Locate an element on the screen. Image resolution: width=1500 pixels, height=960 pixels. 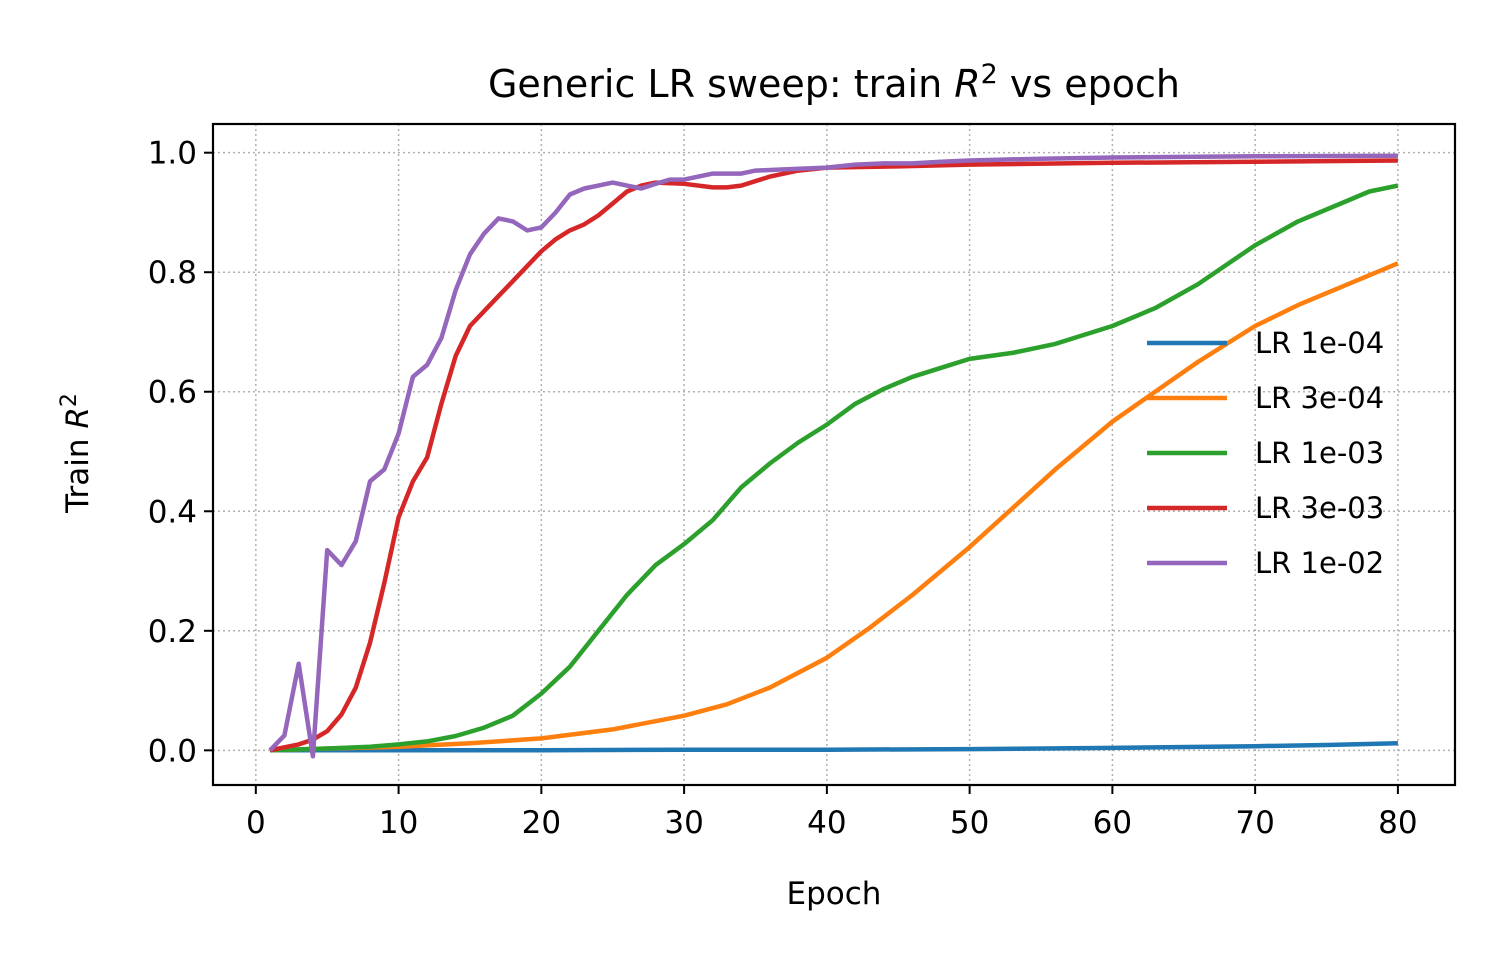
y-tick-label: 1.0 is located at coordinates (172, 154).